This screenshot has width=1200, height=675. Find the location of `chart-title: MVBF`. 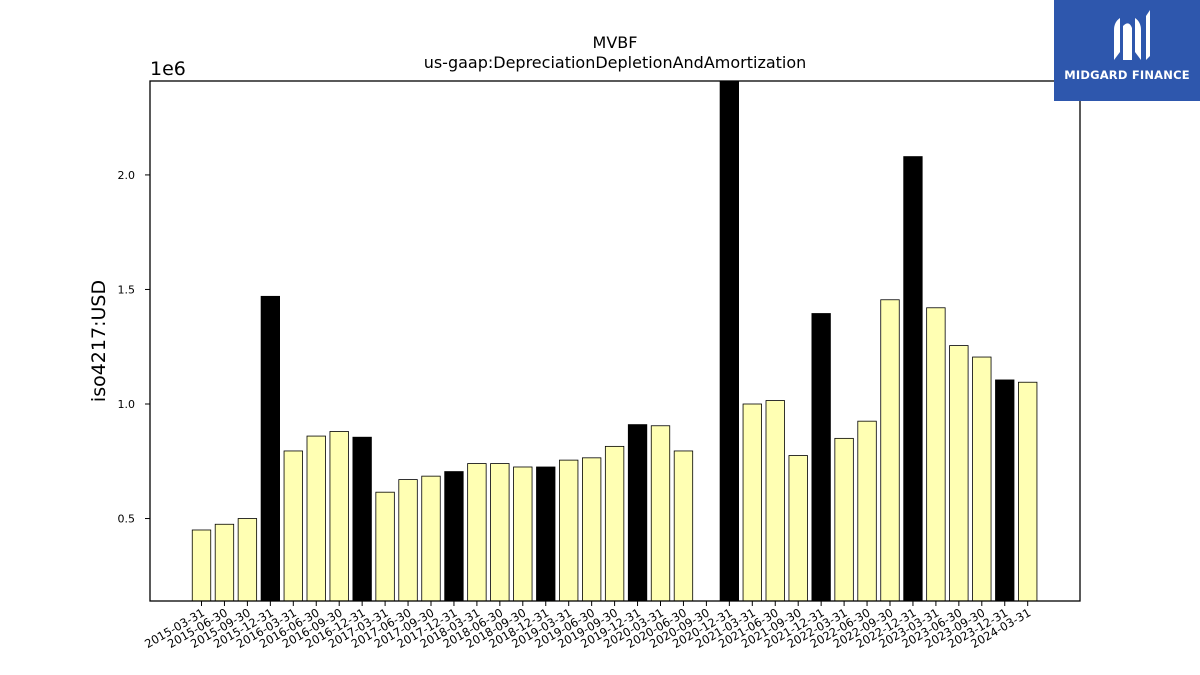

chart-title: MVBF is located at coordinates (615, 42).